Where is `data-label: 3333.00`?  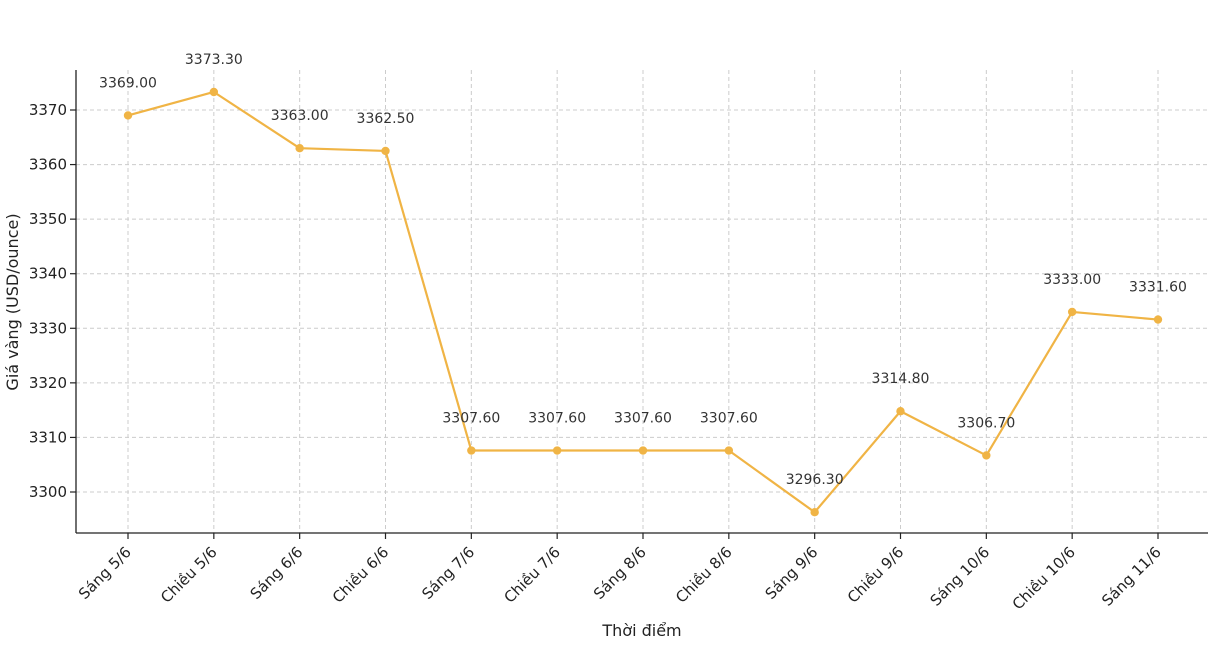
data-label: 3333.00 is located at coordinates (1072, 280).